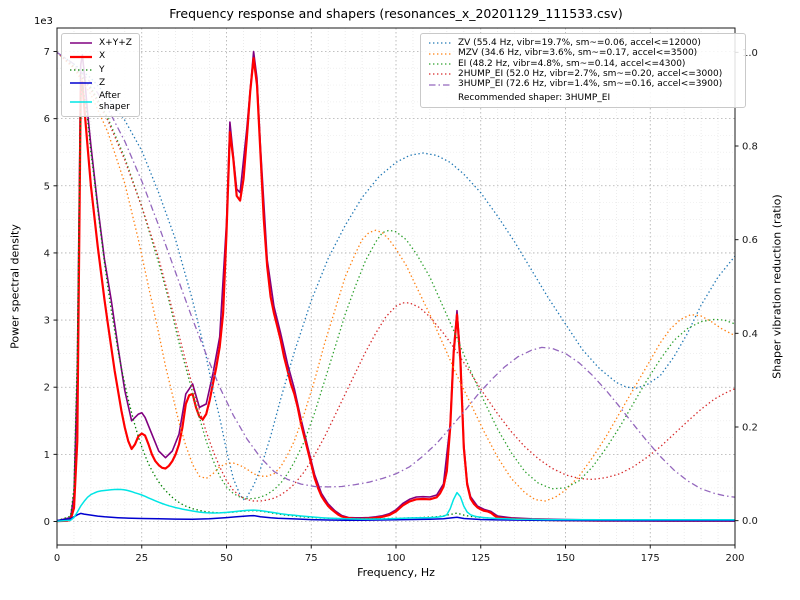  I want to click on x-tick-label: 50, so click(226, 558).